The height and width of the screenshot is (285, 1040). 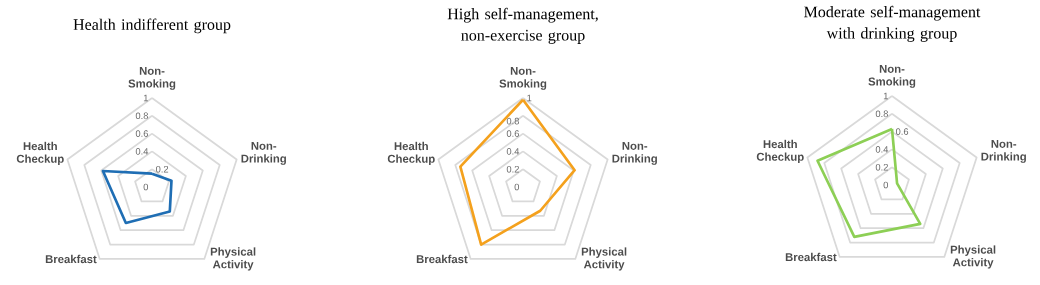 What do you see at coordinates (892, 23) in the screenshot?
I see `chart-title: Moderate self-management with drinking group` at bounding box center [892, 23].